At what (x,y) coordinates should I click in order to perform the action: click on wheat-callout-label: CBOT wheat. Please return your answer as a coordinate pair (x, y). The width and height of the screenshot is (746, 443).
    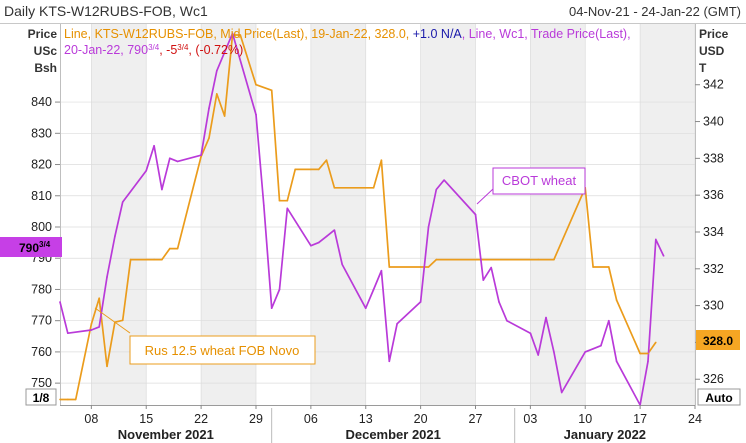
    Looking at the image, I should click on (539, 180).